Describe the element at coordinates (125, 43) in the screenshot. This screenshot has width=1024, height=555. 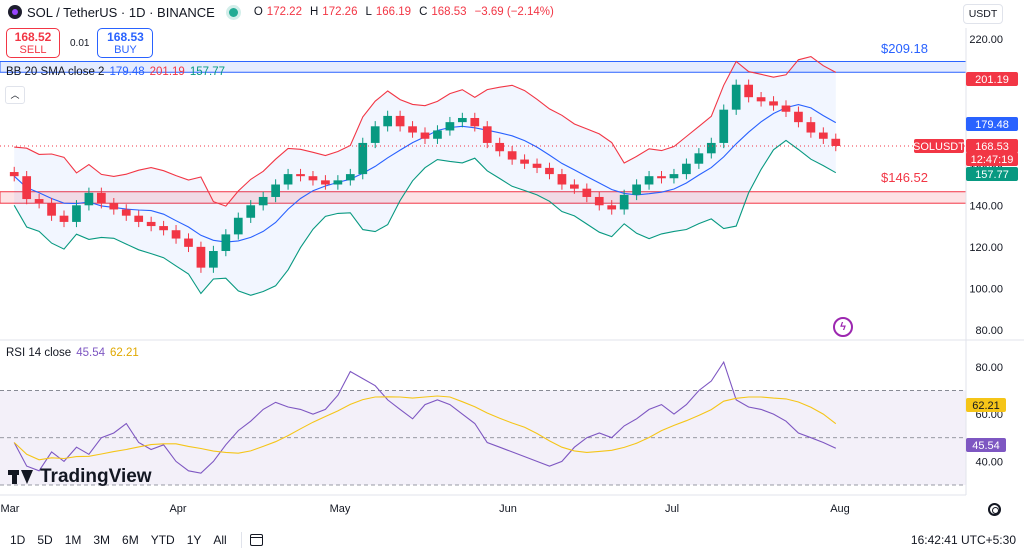
I see `buy-button: 168.53 BUY` at that location.